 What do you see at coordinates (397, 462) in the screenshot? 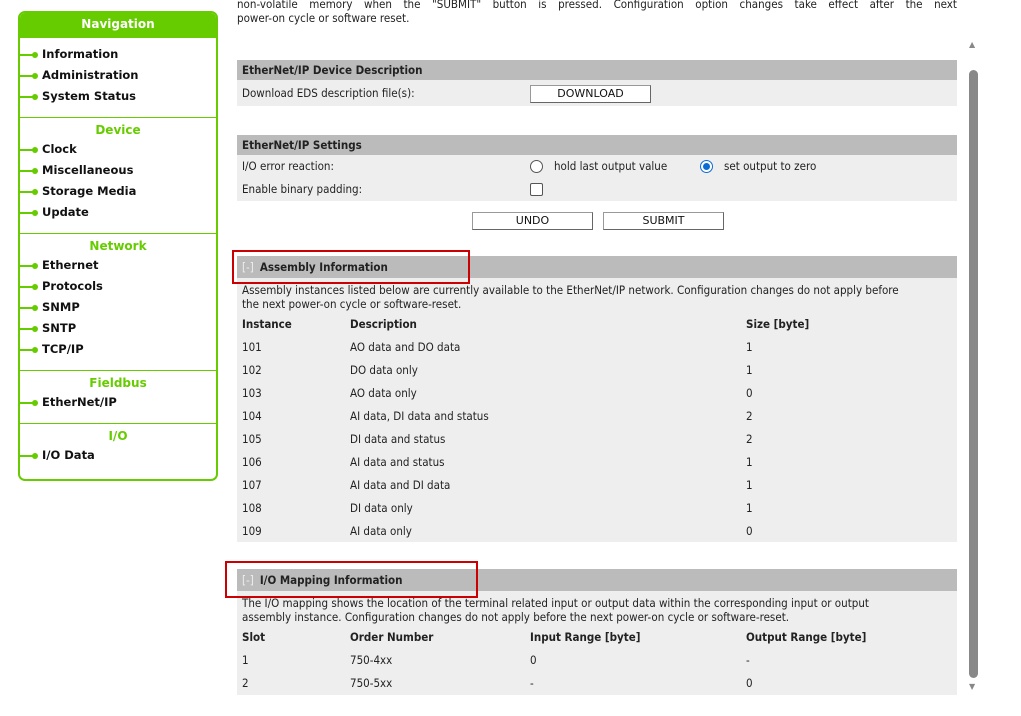
I see `table-cell: AI data and status` at bounding box center [397, 462].